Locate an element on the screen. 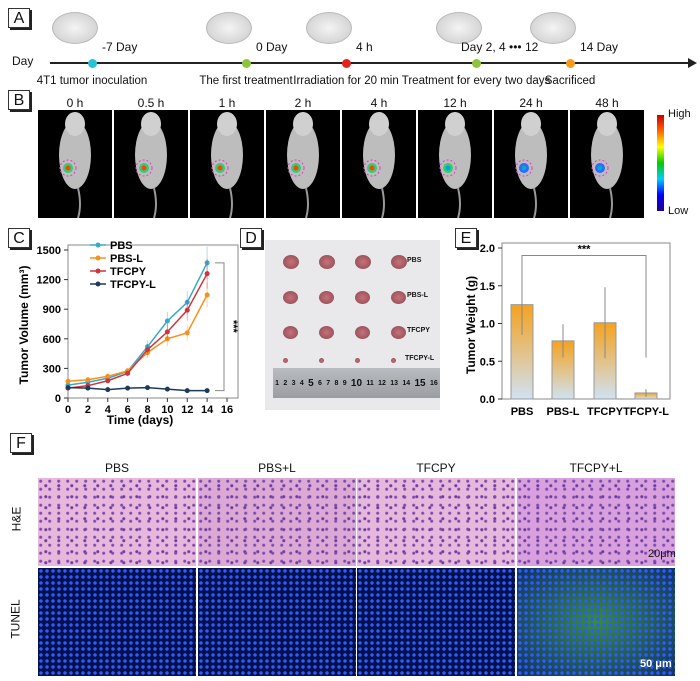  colorbar-high: High is located at coordinates (679, 114).